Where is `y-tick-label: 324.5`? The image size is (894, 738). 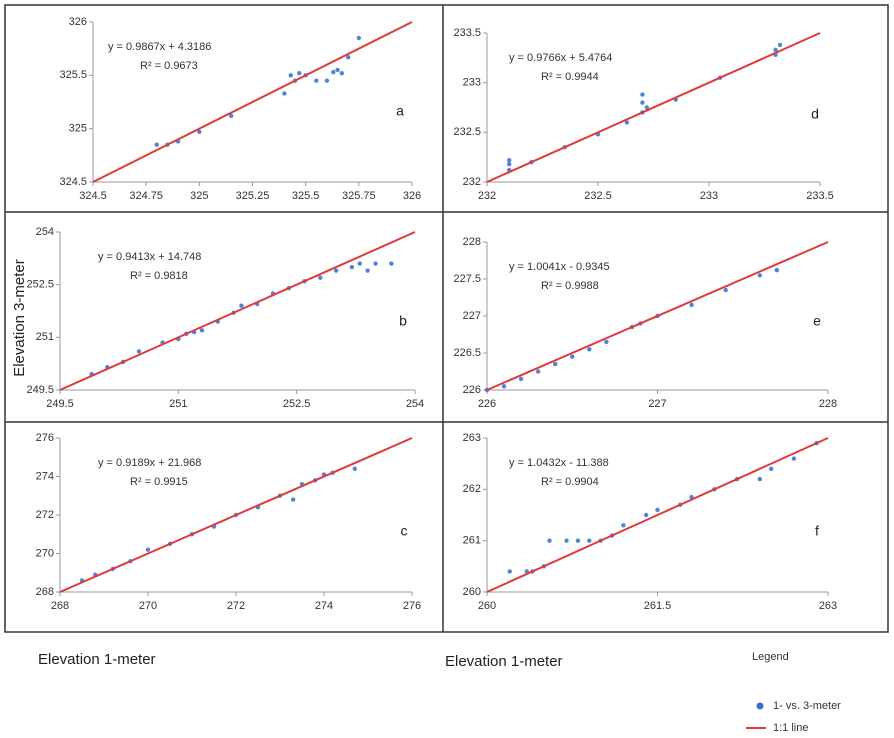 y-tick-label: 324.5 is located at coordinates (73, 182).